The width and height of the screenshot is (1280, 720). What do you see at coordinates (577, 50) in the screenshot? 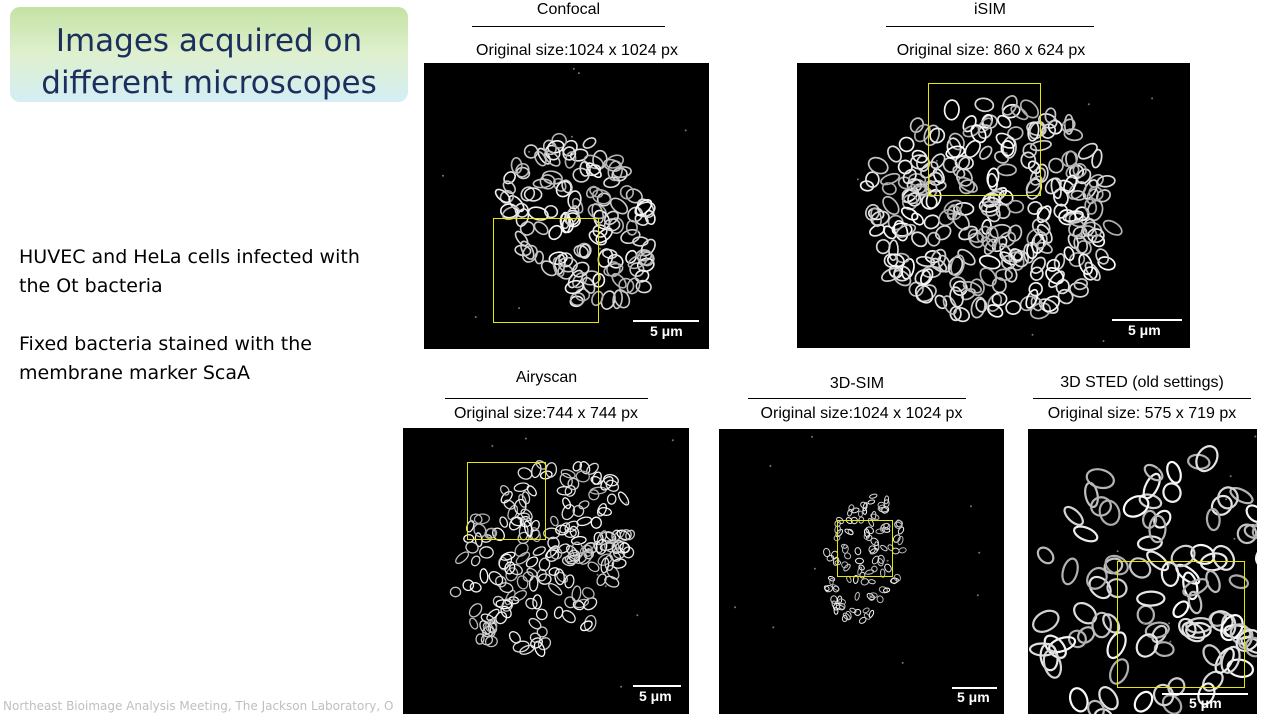
I see `panel-confocal-size: Original size:1024 x 1024 px` at bounding box center [577, 50].